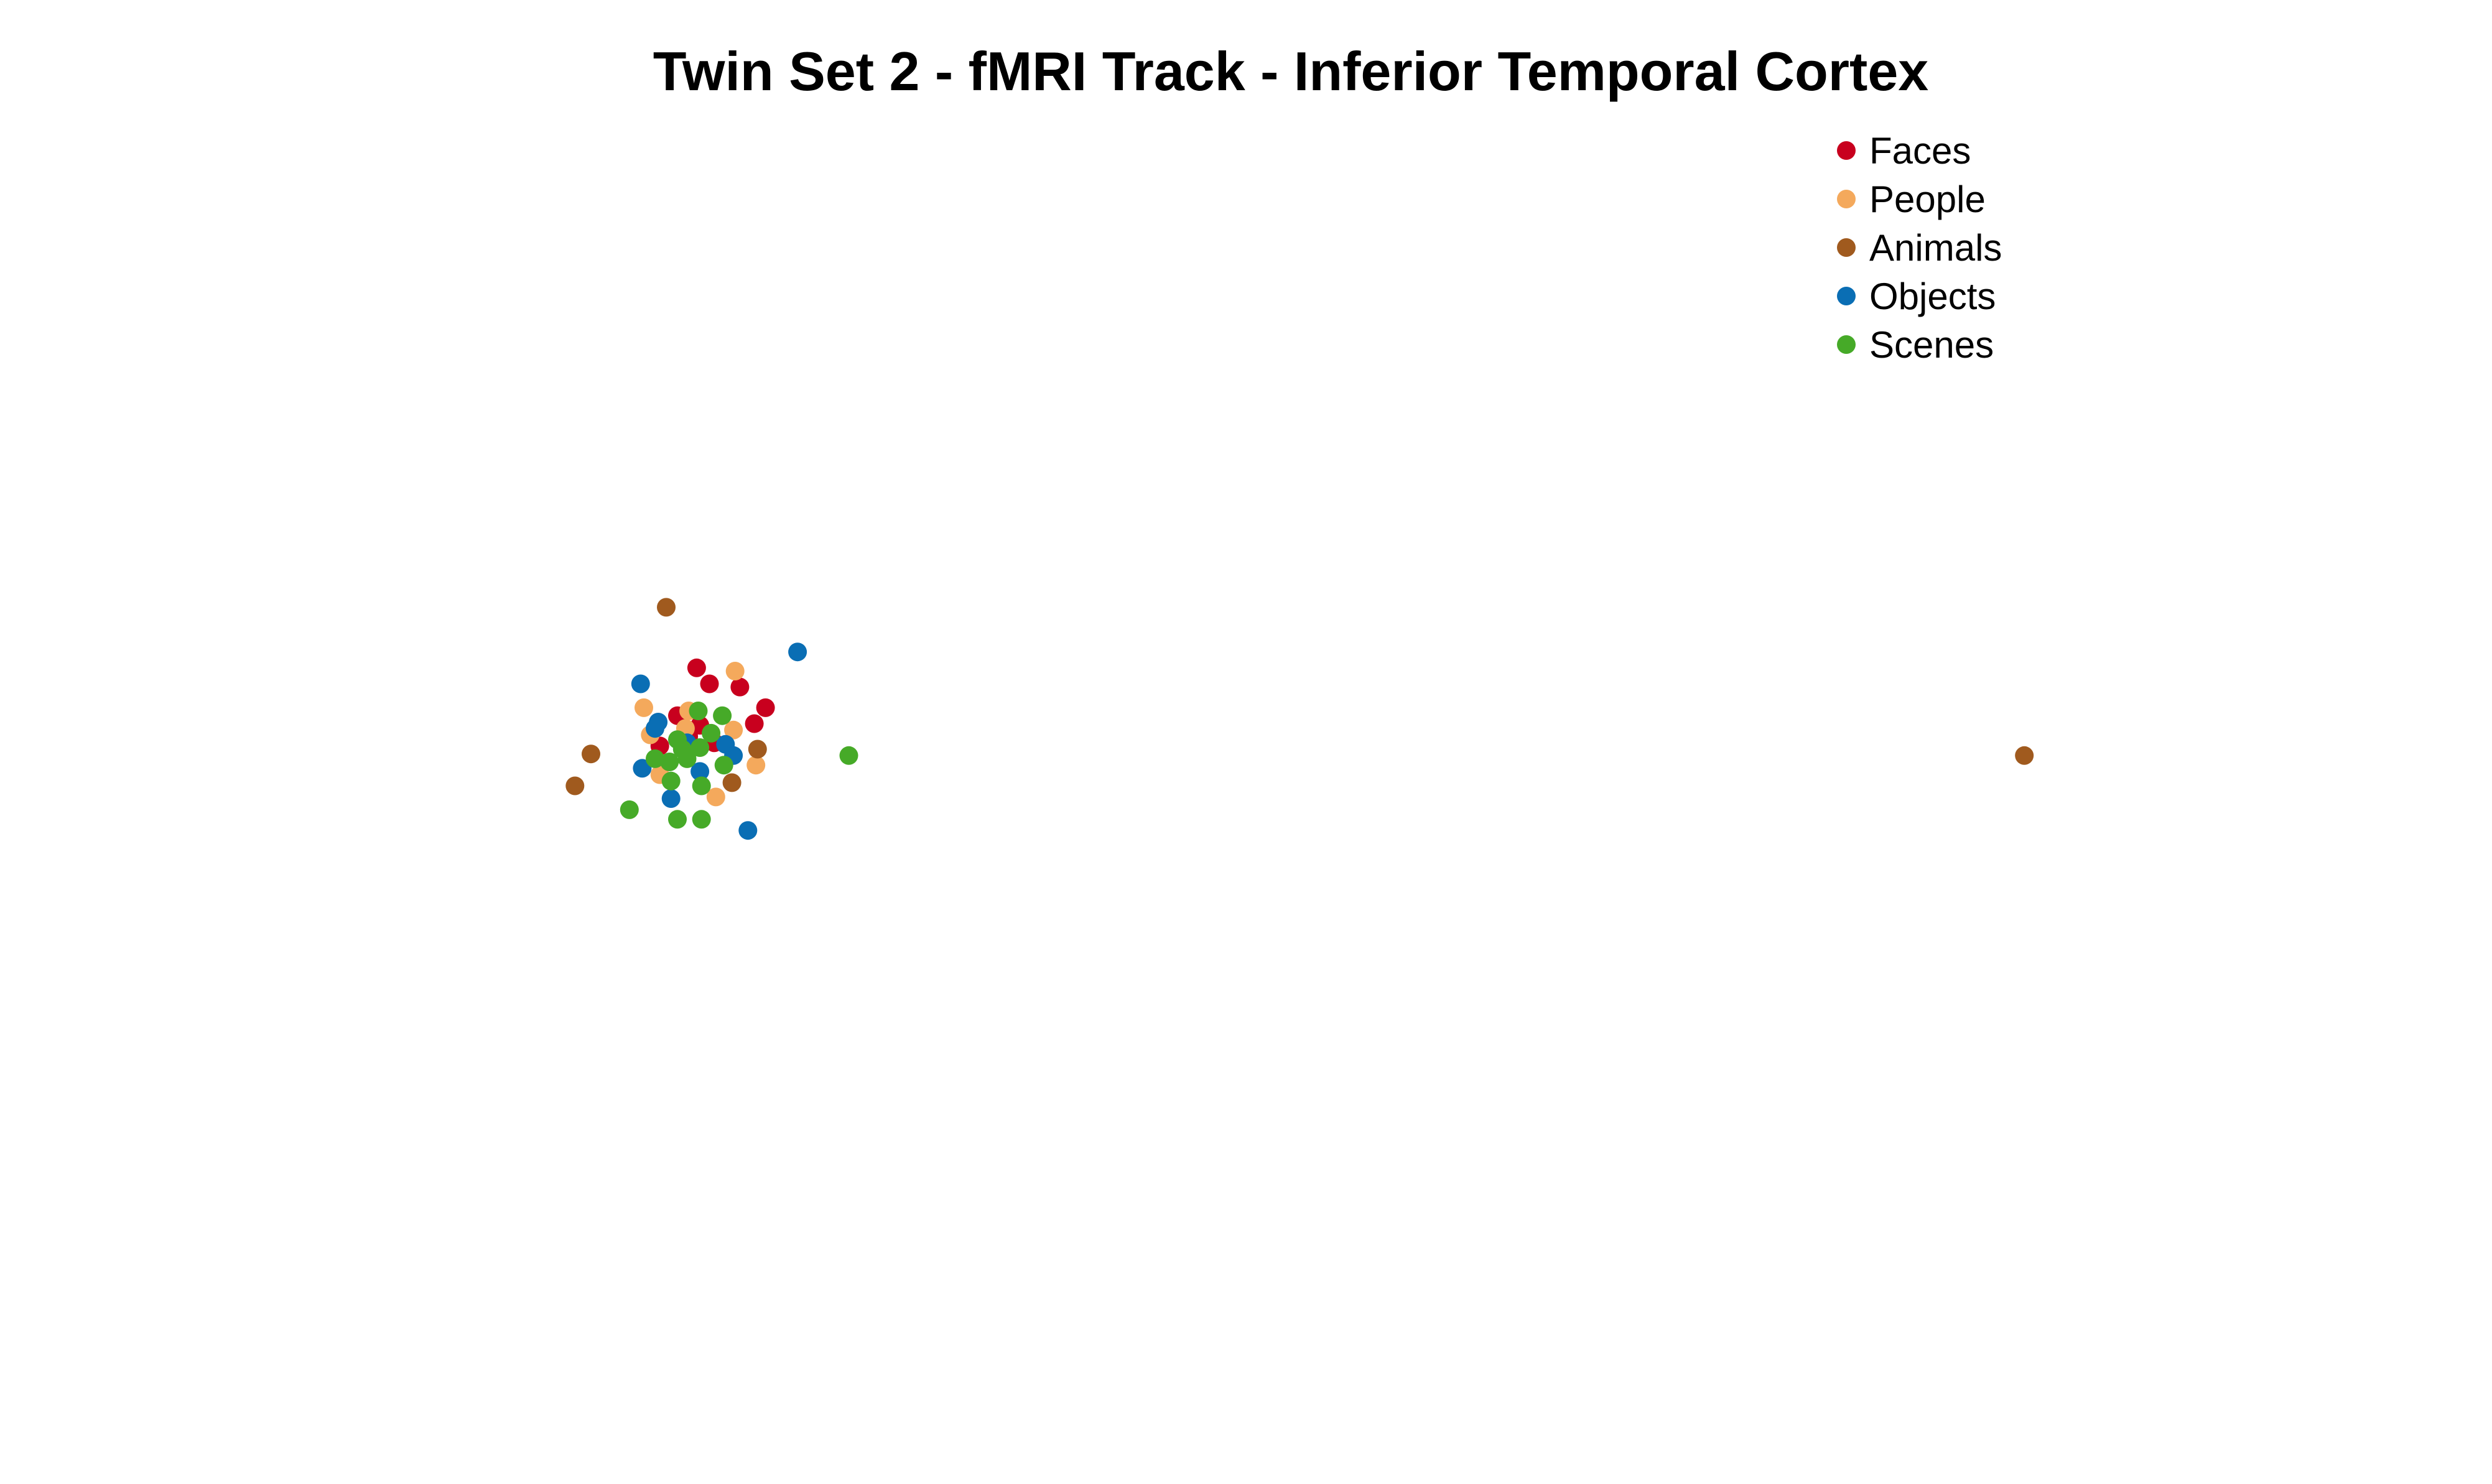 The height and width of the screenshot is (1484, 2492). What do you see at coordinates (1932, 296) in the screenshot?
I see `legend-label-objects: Objects` at bounding box center [1932, 296].